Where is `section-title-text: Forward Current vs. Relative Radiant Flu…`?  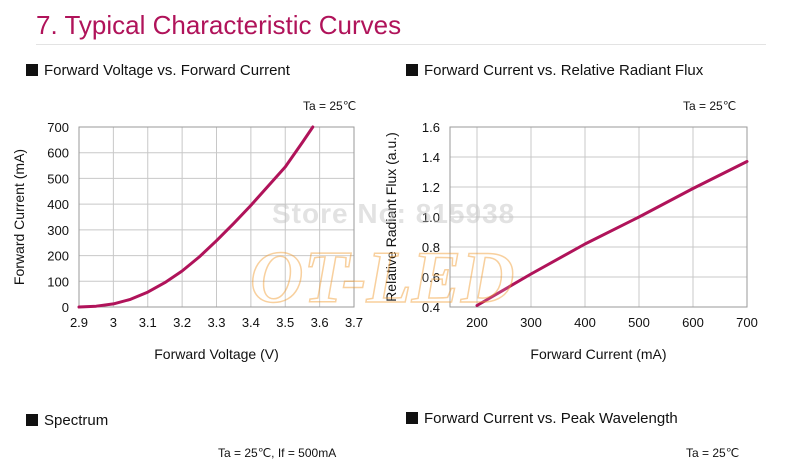
section-title-text: Forward Current vs. Relative Radiant Flu… is located at coordinates (564, 70).